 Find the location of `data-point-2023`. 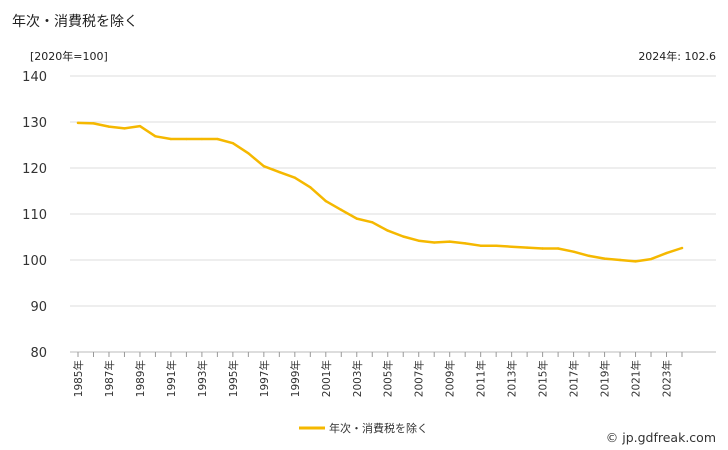

data-point-2023 is located at coordinates (666, 253).